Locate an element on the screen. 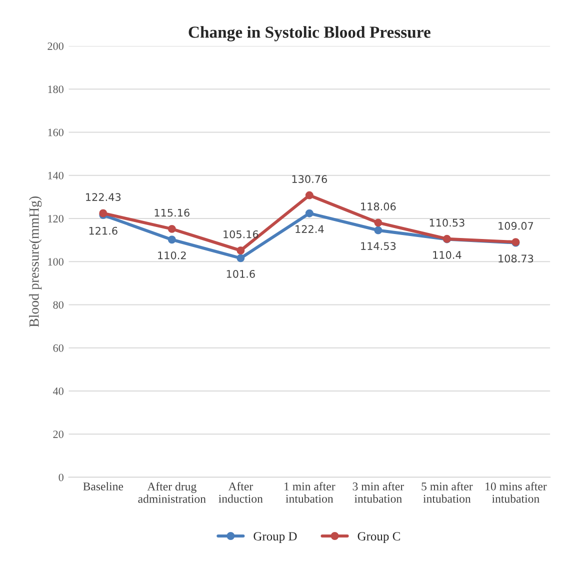 Image resolution: width=573 pixels, height=575 pixels. y-tick-label: 40 is located at coordinates (58, 391).